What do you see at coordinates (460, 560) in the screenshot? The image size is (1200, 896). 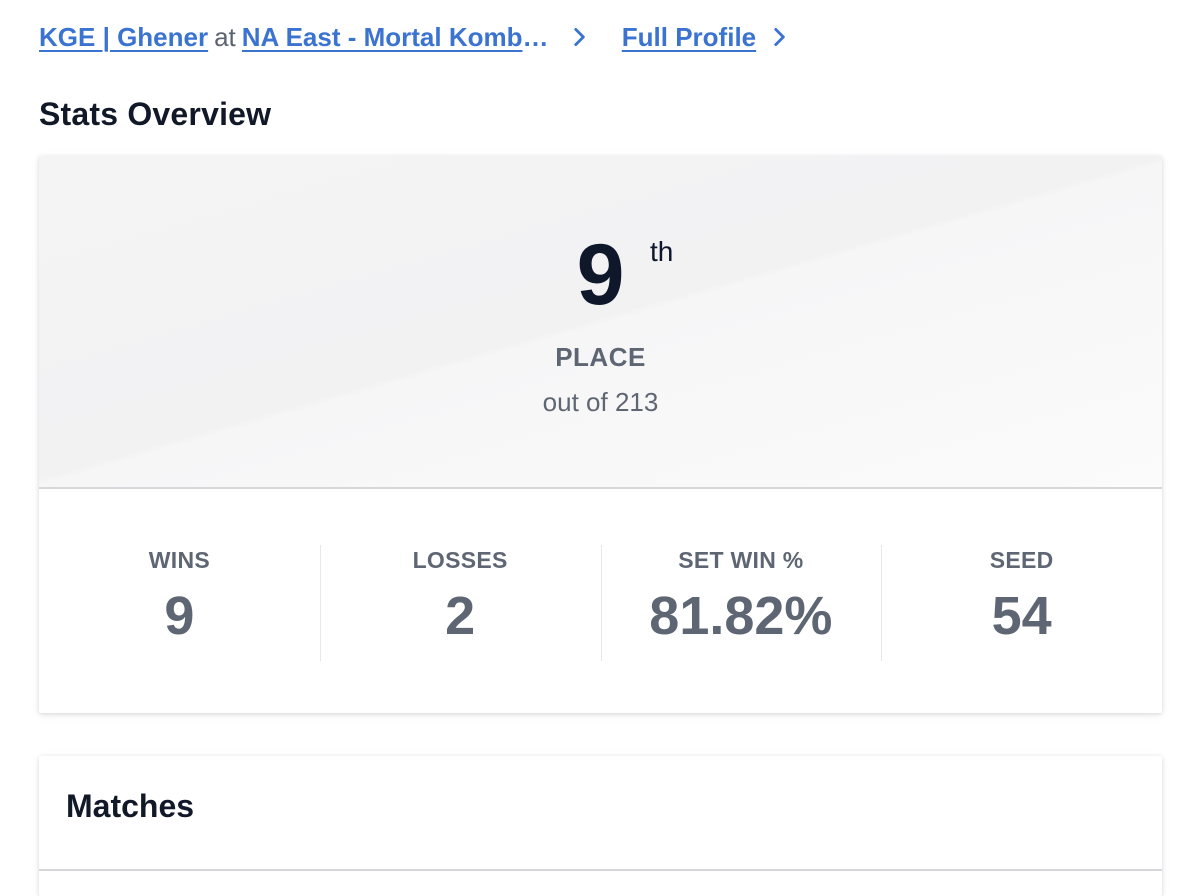 I see `stat-label: LOSSES` at bounding box center [460, 560].